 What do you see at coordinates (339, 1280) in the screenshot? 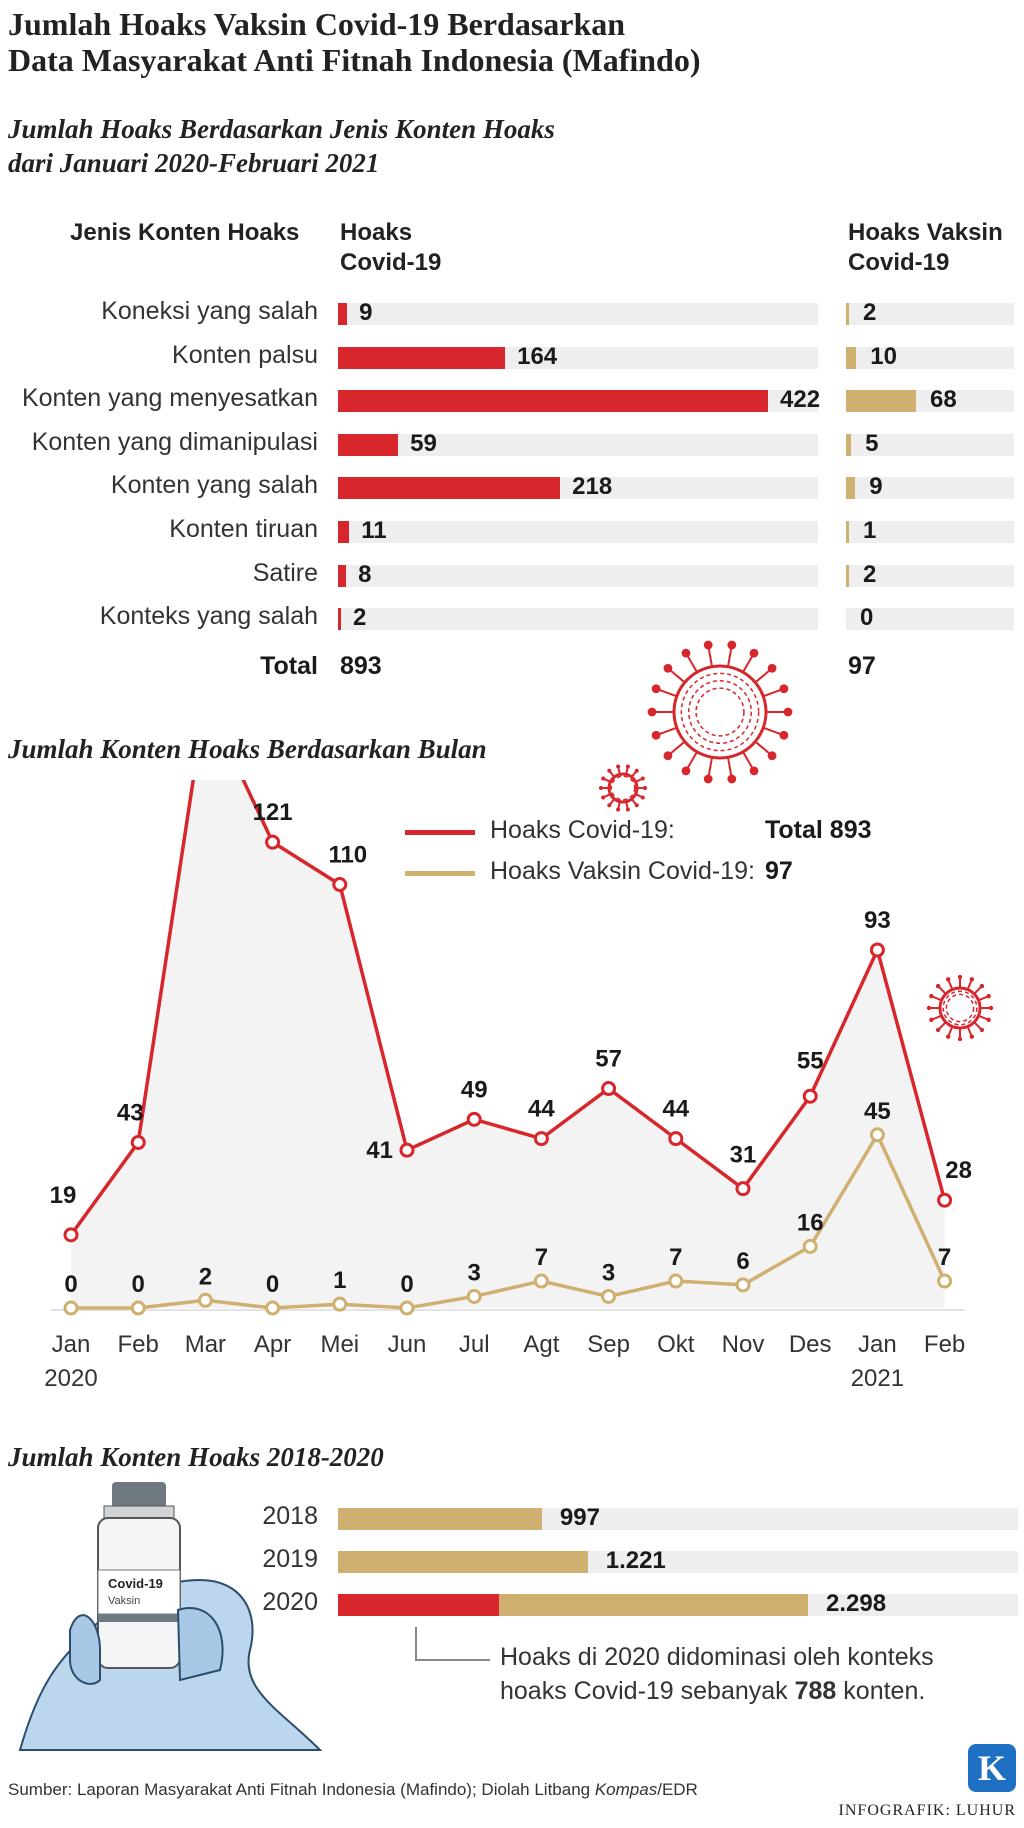
I see `vaksin-point-label: 1` at bounding box center [339, 1280].